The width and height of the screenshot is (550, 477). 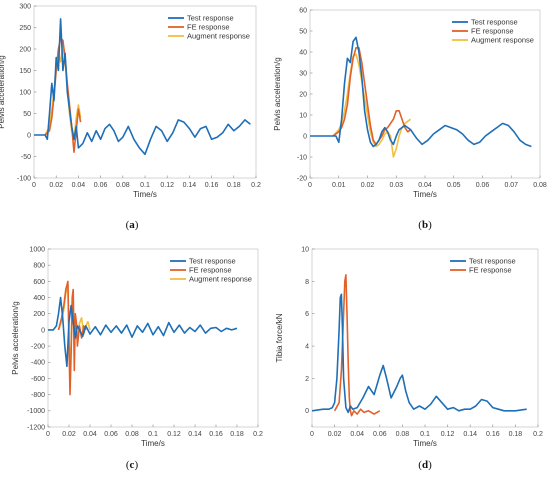 What do you see at coordinates (36, 427) in the screenshot?
I see `y-tick-label: -1200` at bounding box center [36, 427].